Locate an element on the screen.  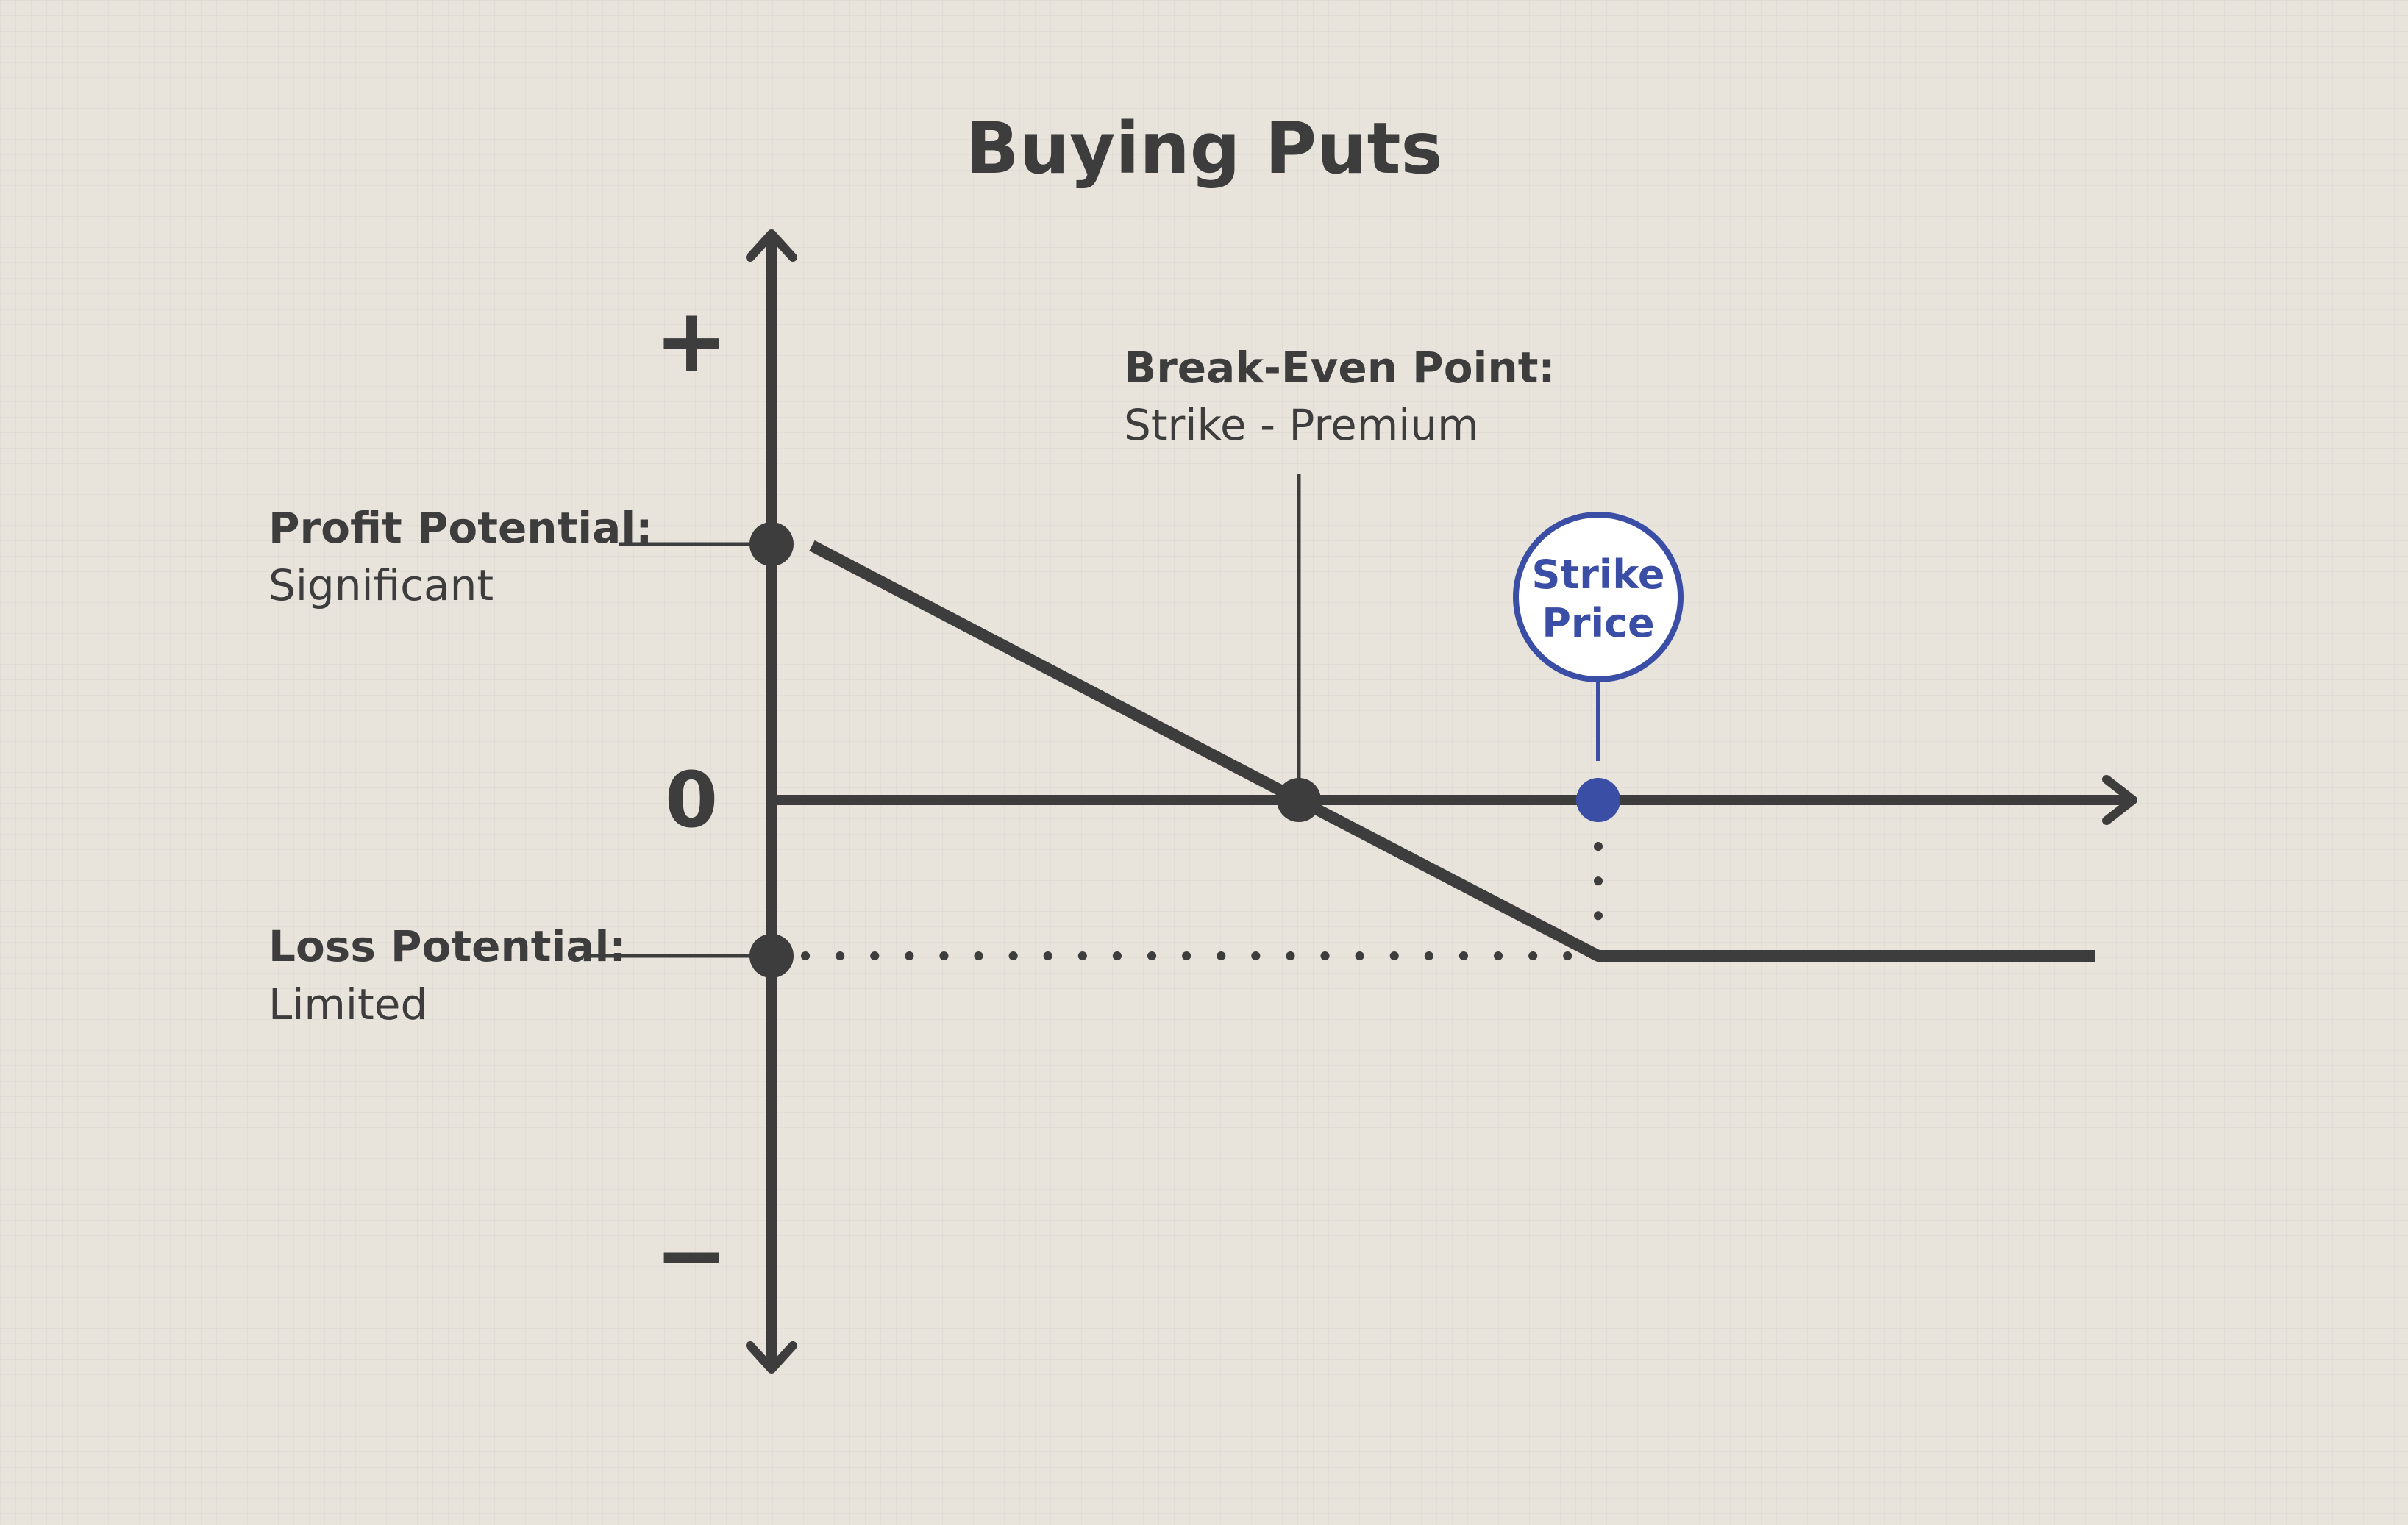
break-even-heading: Break-Even Point: is located at coordinates (1340, 368).